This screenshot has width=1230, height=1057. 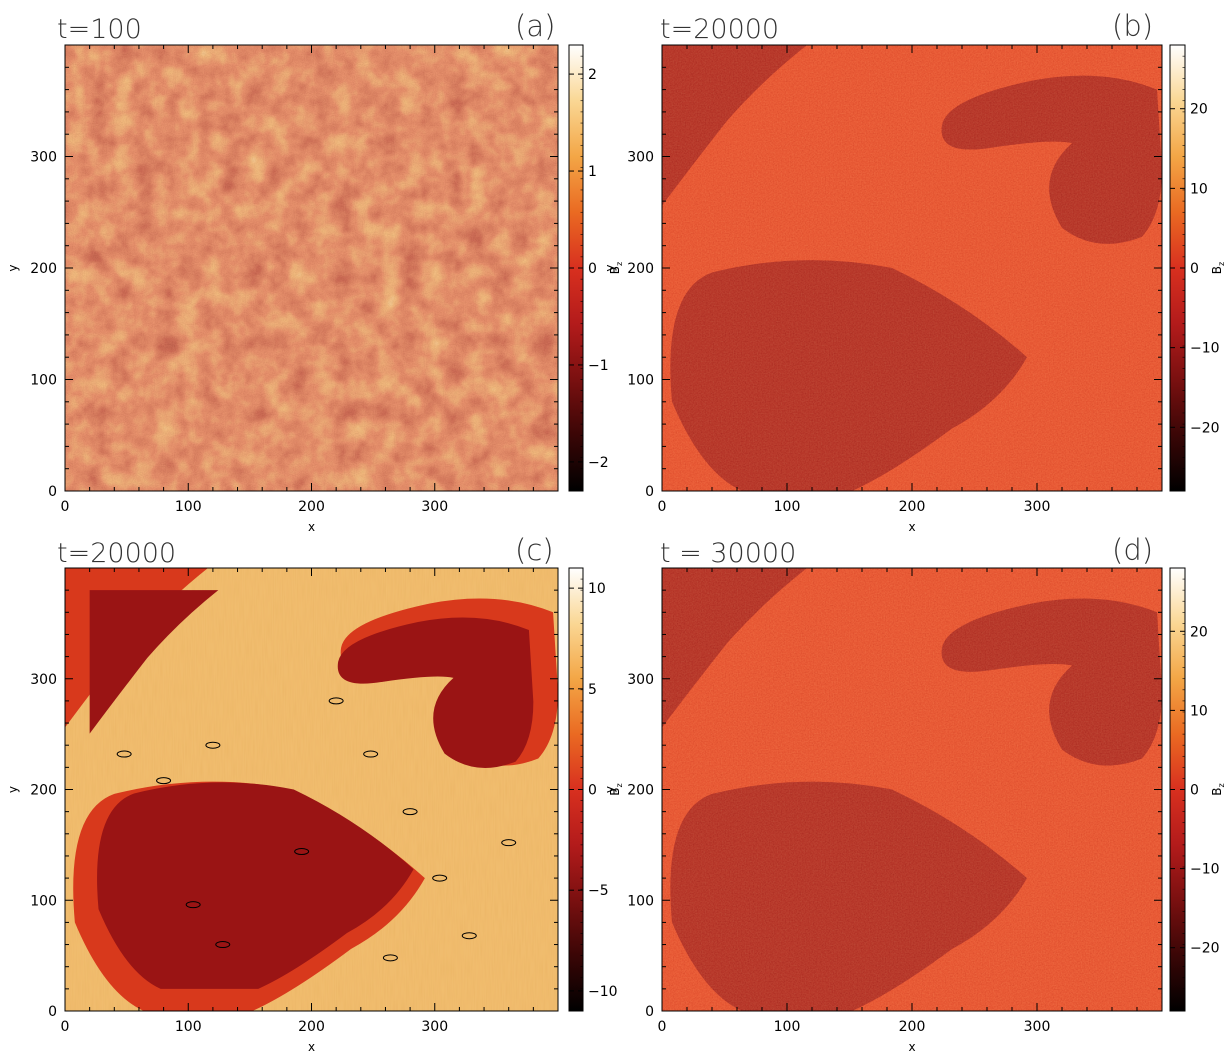 I want to click on colorbar-tick-label: 5, so click(x=592, y=690).